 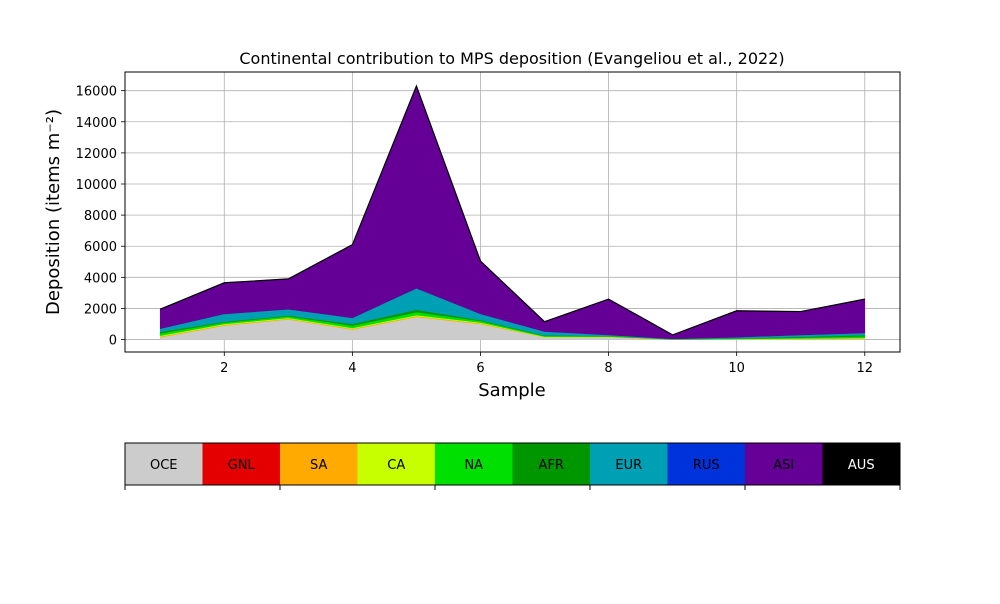 I want to click on x-tick-label: 8, so click(x=608, y=368).